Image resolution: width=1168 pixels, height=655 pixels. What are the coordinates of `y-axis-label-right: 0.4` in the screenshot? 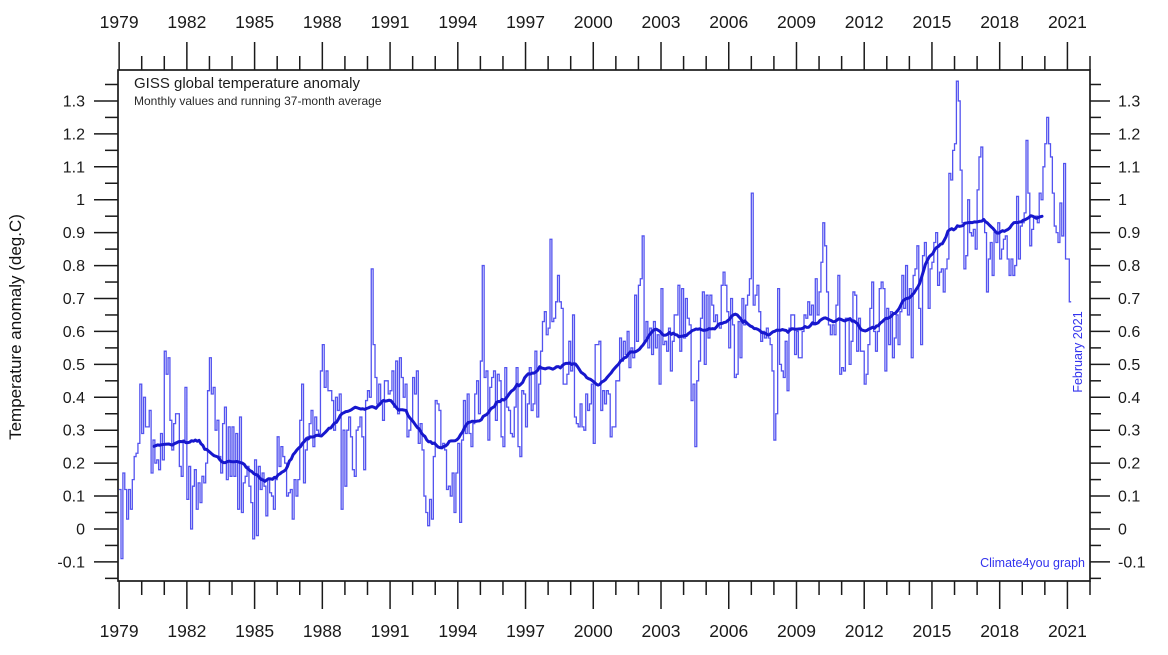 It's located at (1129, 398).